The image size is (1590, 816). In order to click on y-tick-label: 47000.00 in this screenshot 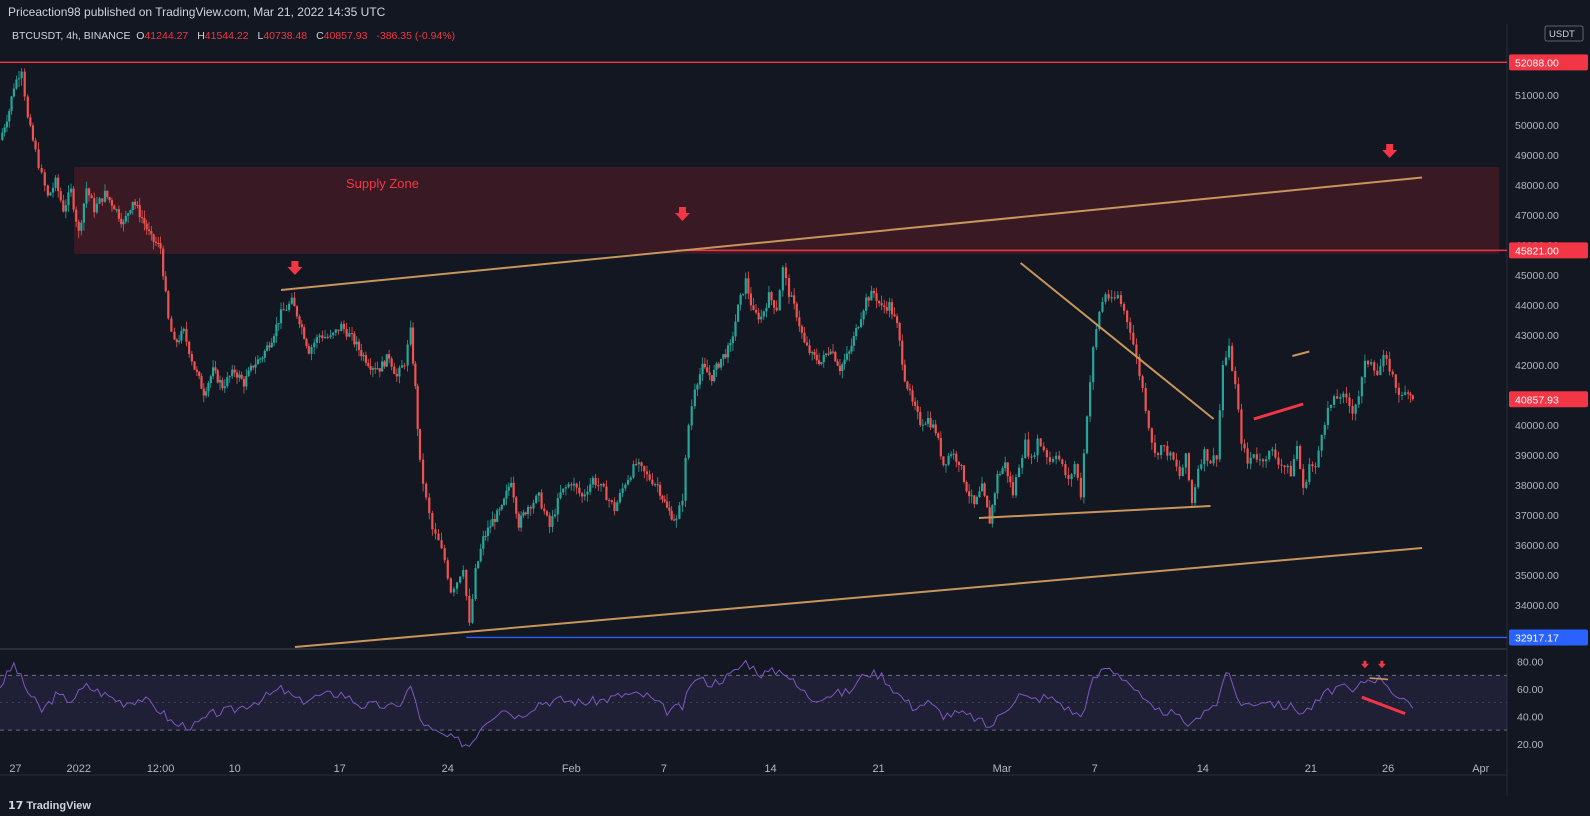, I will do `click(1537, 216)`.